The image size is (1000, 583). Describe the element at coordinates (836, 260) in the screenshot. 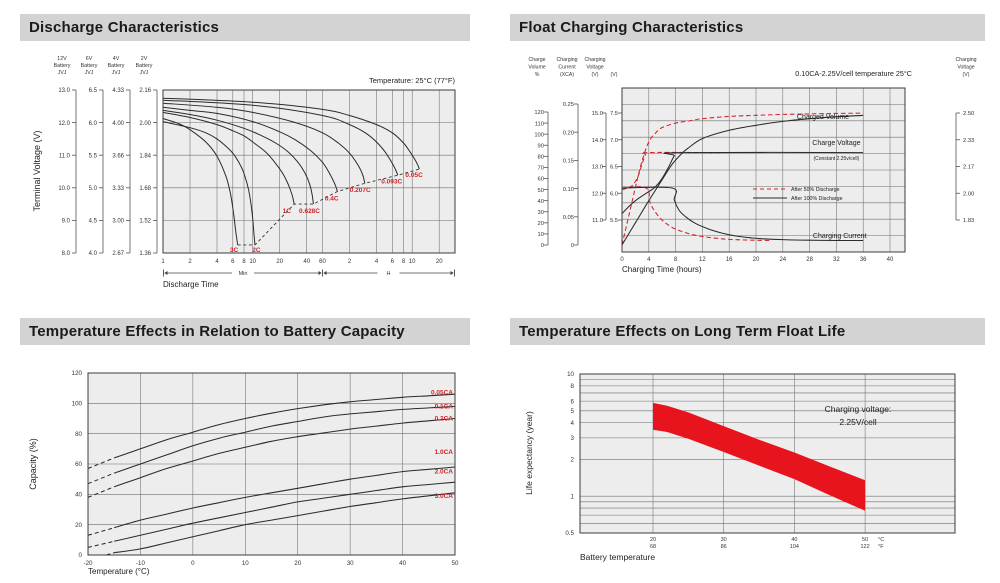

I see `x-tick-label: 32` at that location.